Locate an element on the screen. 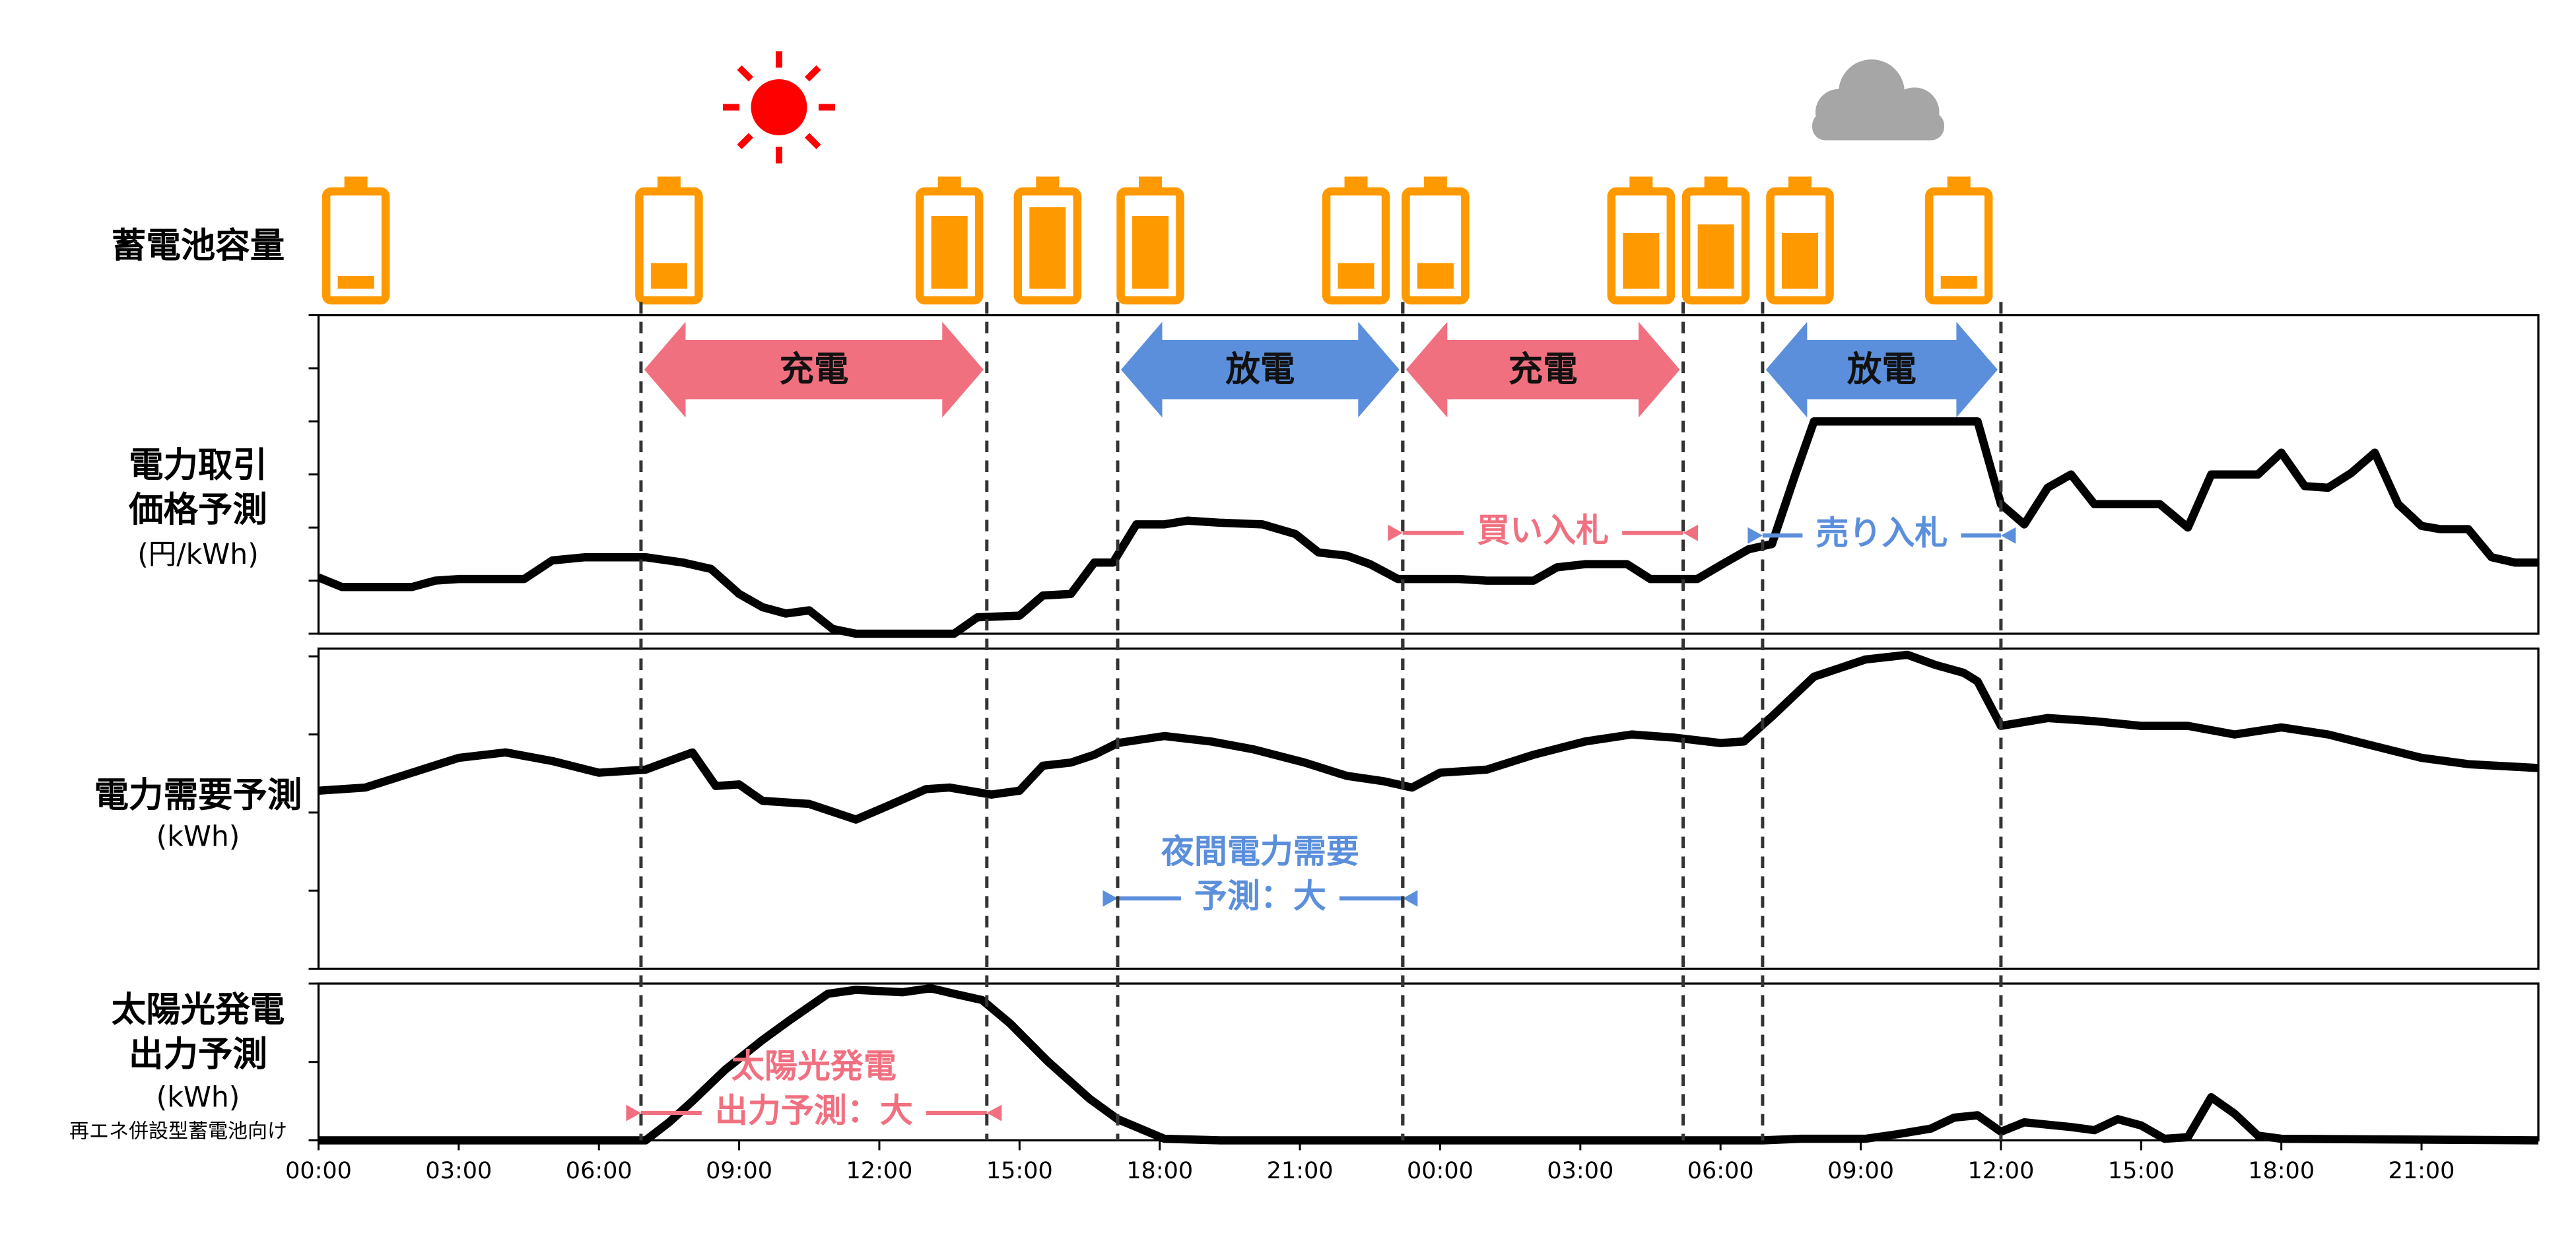 The width and height of the screenshot is (2576, 1243). panel-label: (円/kWh) is located at coordinates (198, 555).